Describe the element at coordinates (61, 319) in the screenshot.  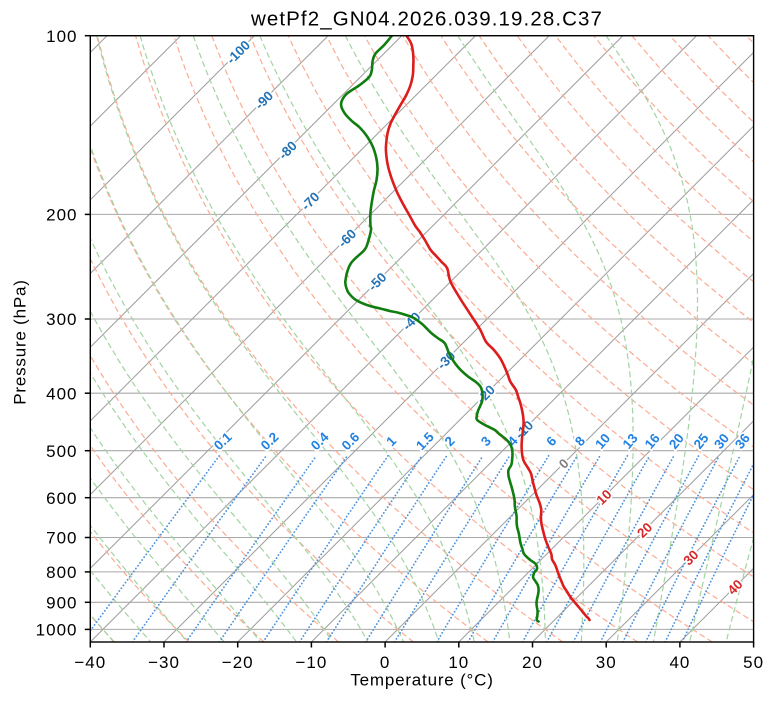
I see `svg-text: 300` at that location.